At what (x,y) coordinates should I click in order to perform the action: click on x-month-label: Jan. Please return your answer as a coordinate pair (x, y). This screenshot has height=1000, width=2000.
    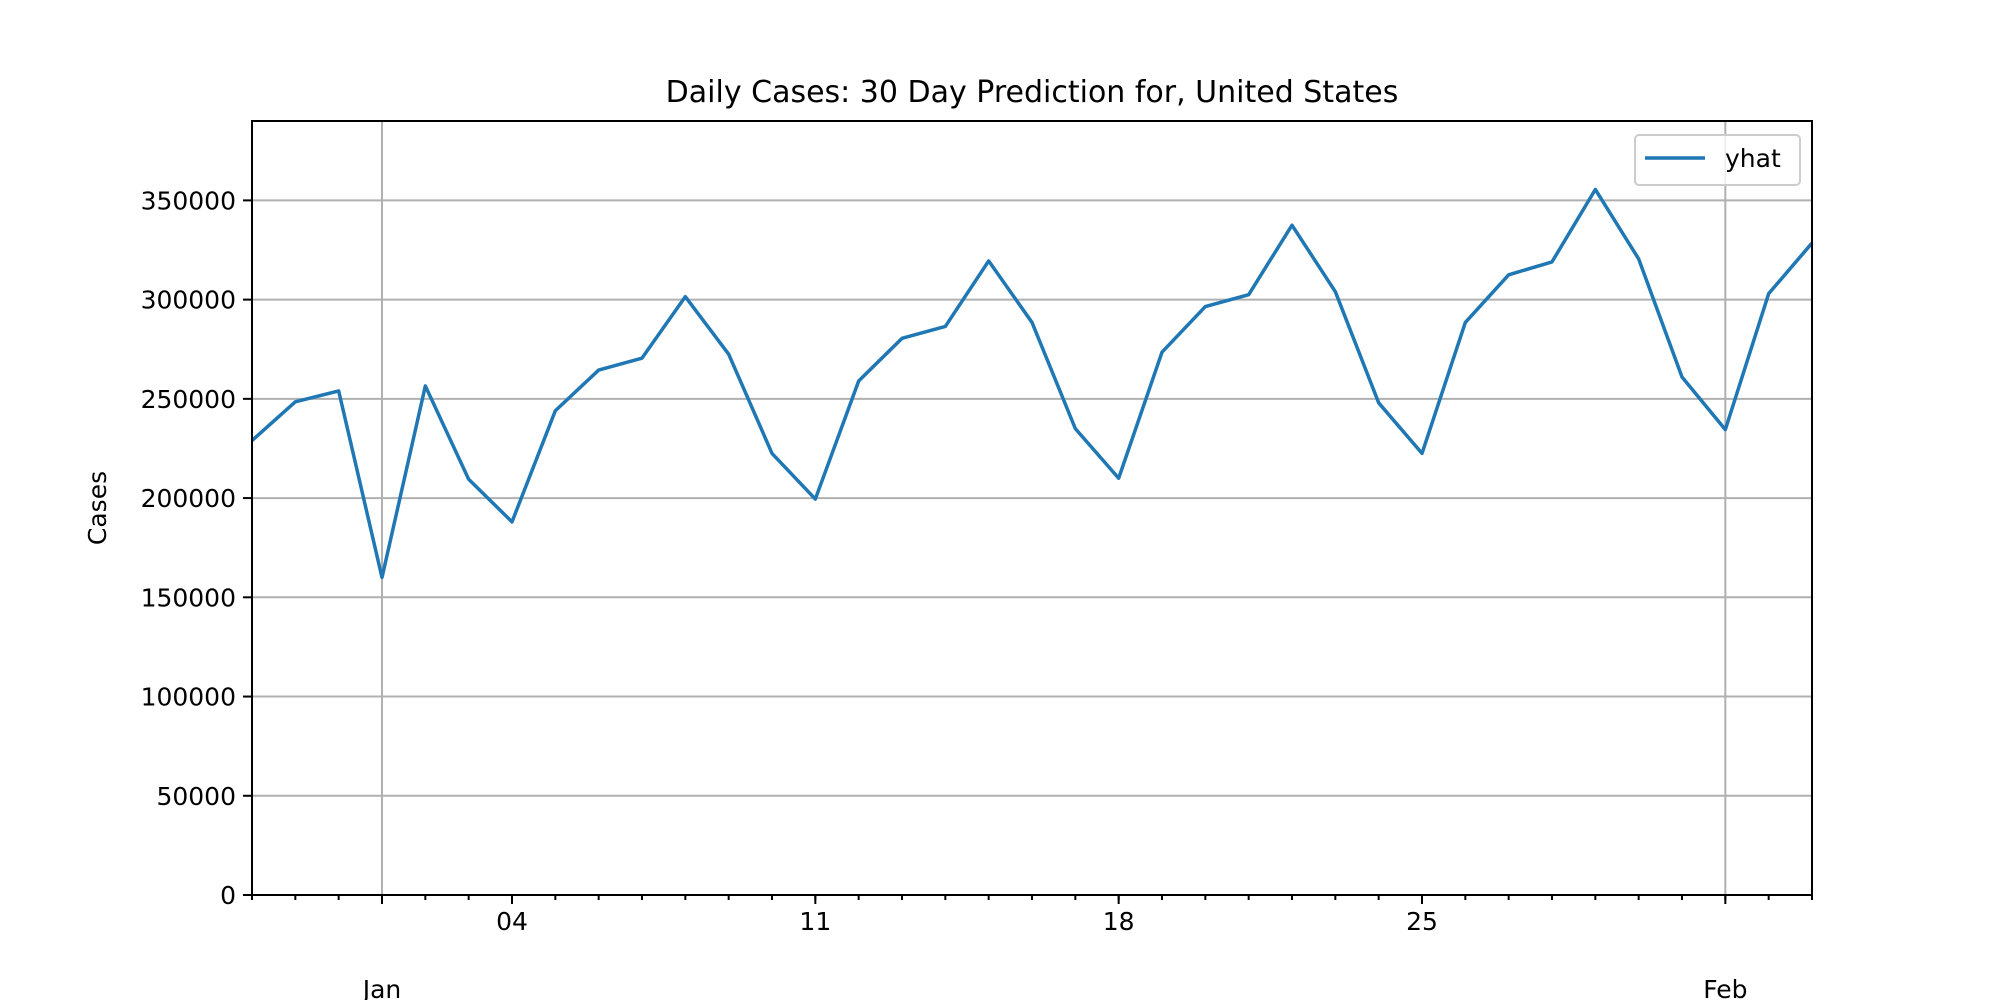
    Looking at the image, I should click on (381, 987).